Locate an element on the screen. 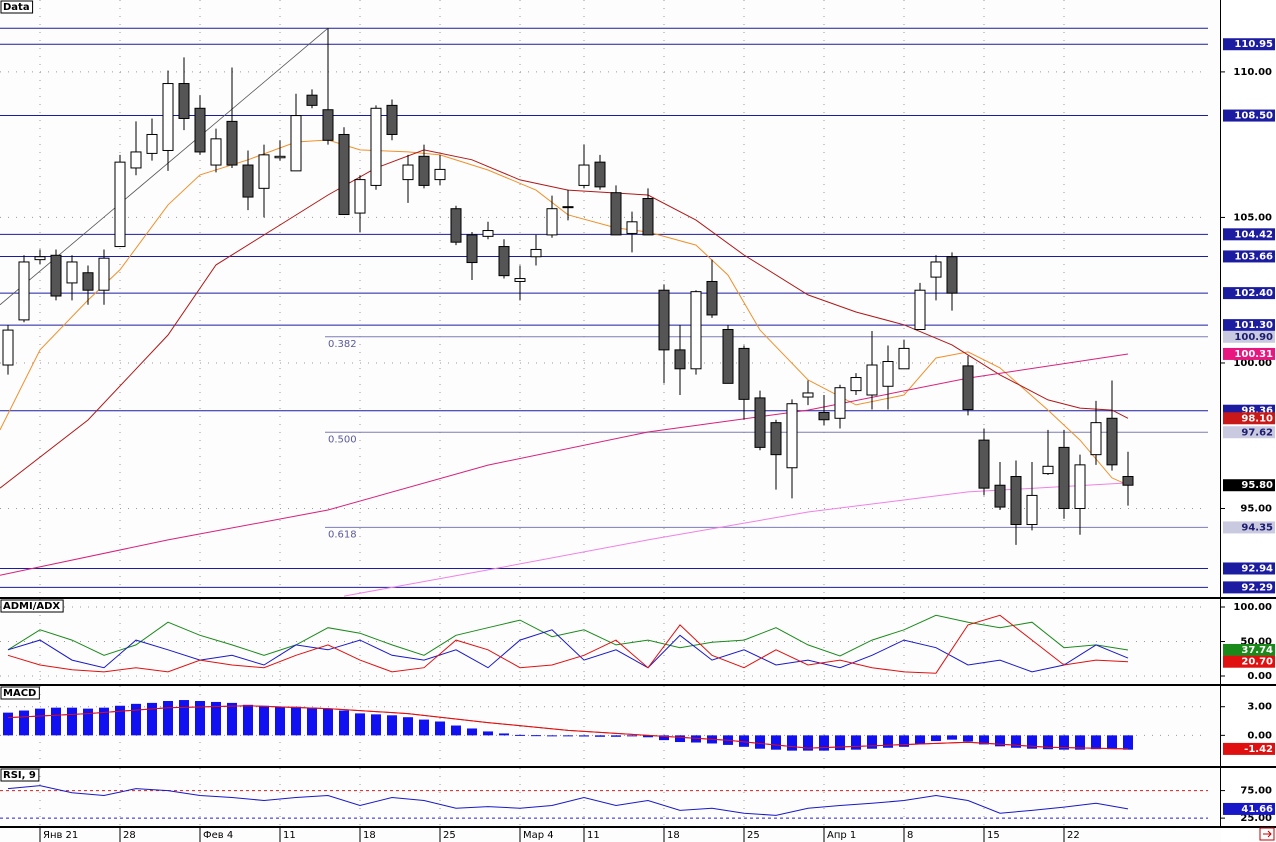 The height and width of the screenshot is (842, 1276). y-tick-label: 105.00 is located at coordinates (1252, 217).